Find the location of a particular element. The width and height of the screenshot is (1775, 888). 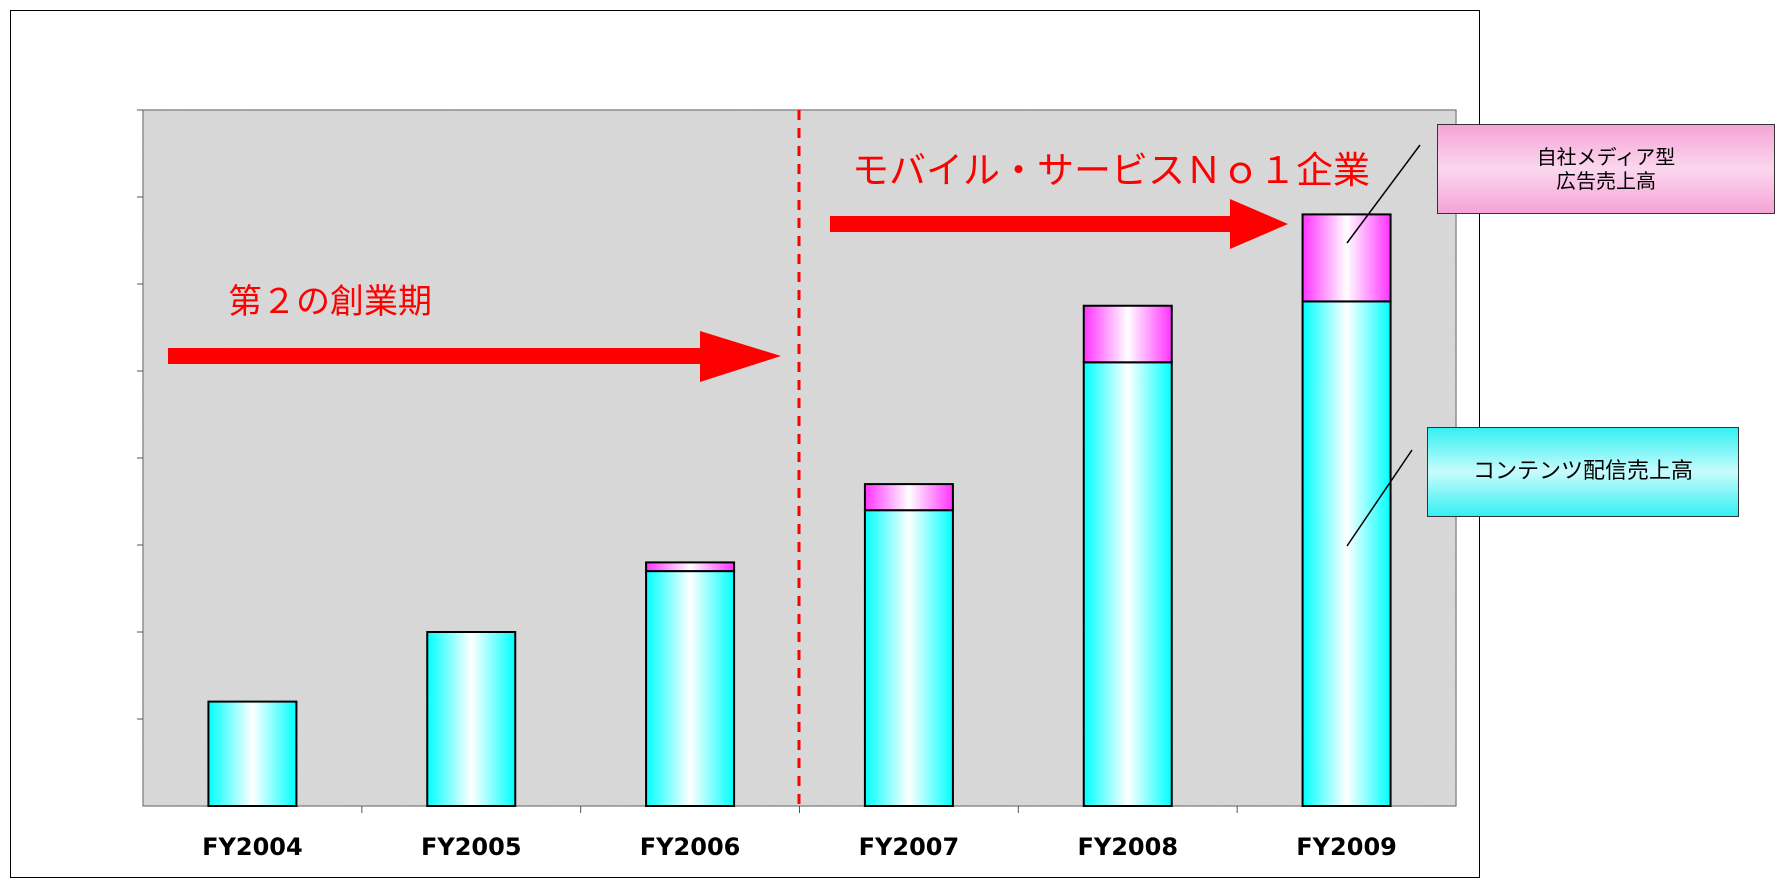

legend-media-ad-label: 自社メディア型 広告売上高 is located at coordinates (1606, 169).